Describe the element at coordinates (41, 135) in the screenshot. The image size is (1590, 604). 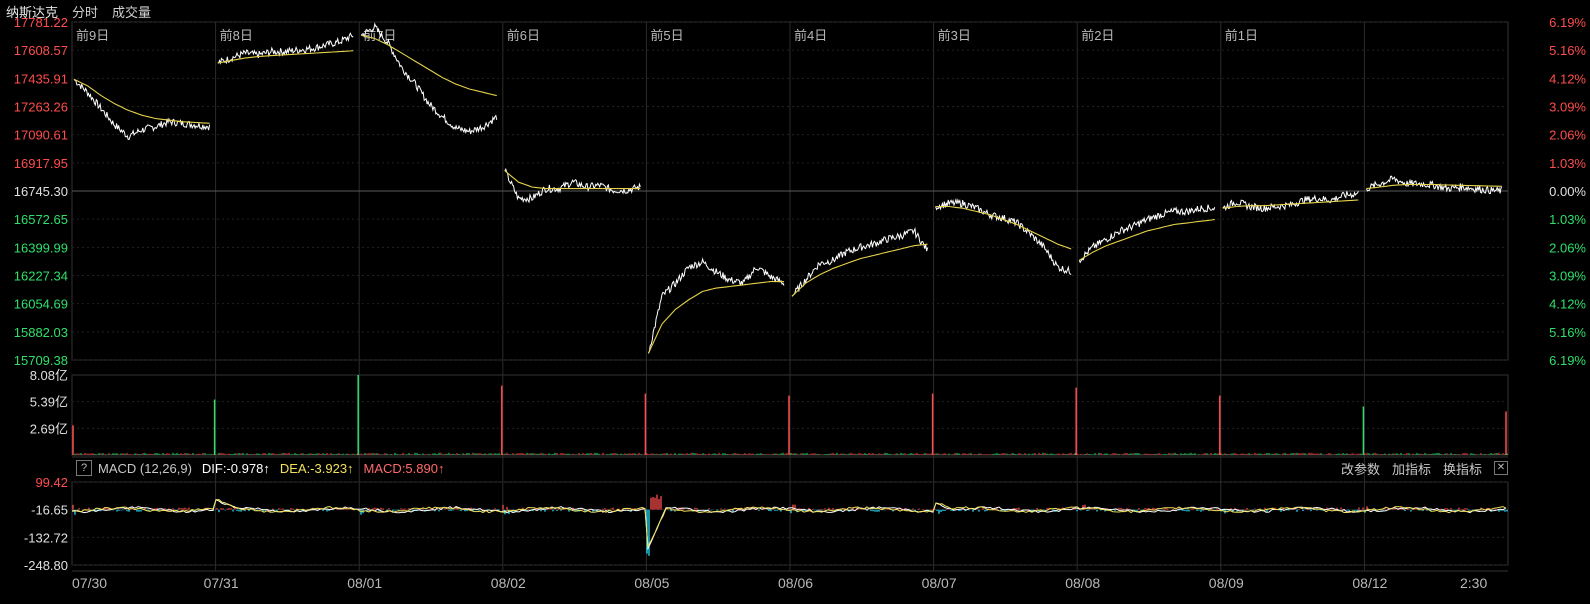
I see `price-tick-label: 17090.61` at that location.